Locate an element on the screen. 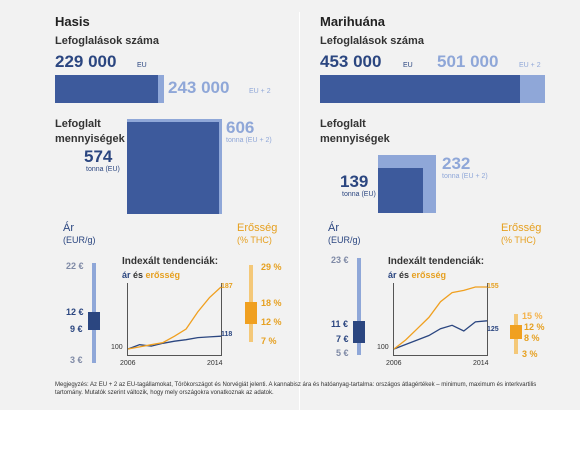  marihuana-seizures-eu-suffix: EU is located at coordinates (408, 65).